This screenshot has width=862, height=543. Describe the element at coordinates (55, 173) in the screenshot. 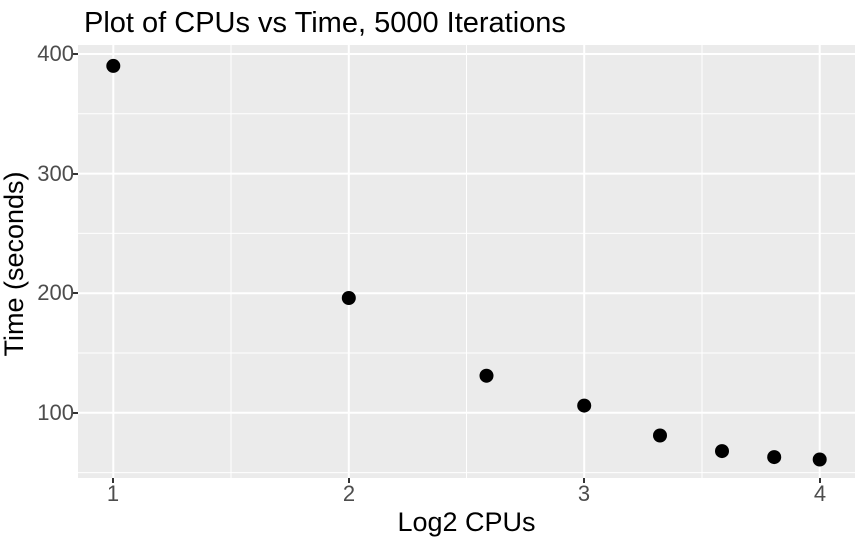

I see `y-tick-label: 300` at that location.